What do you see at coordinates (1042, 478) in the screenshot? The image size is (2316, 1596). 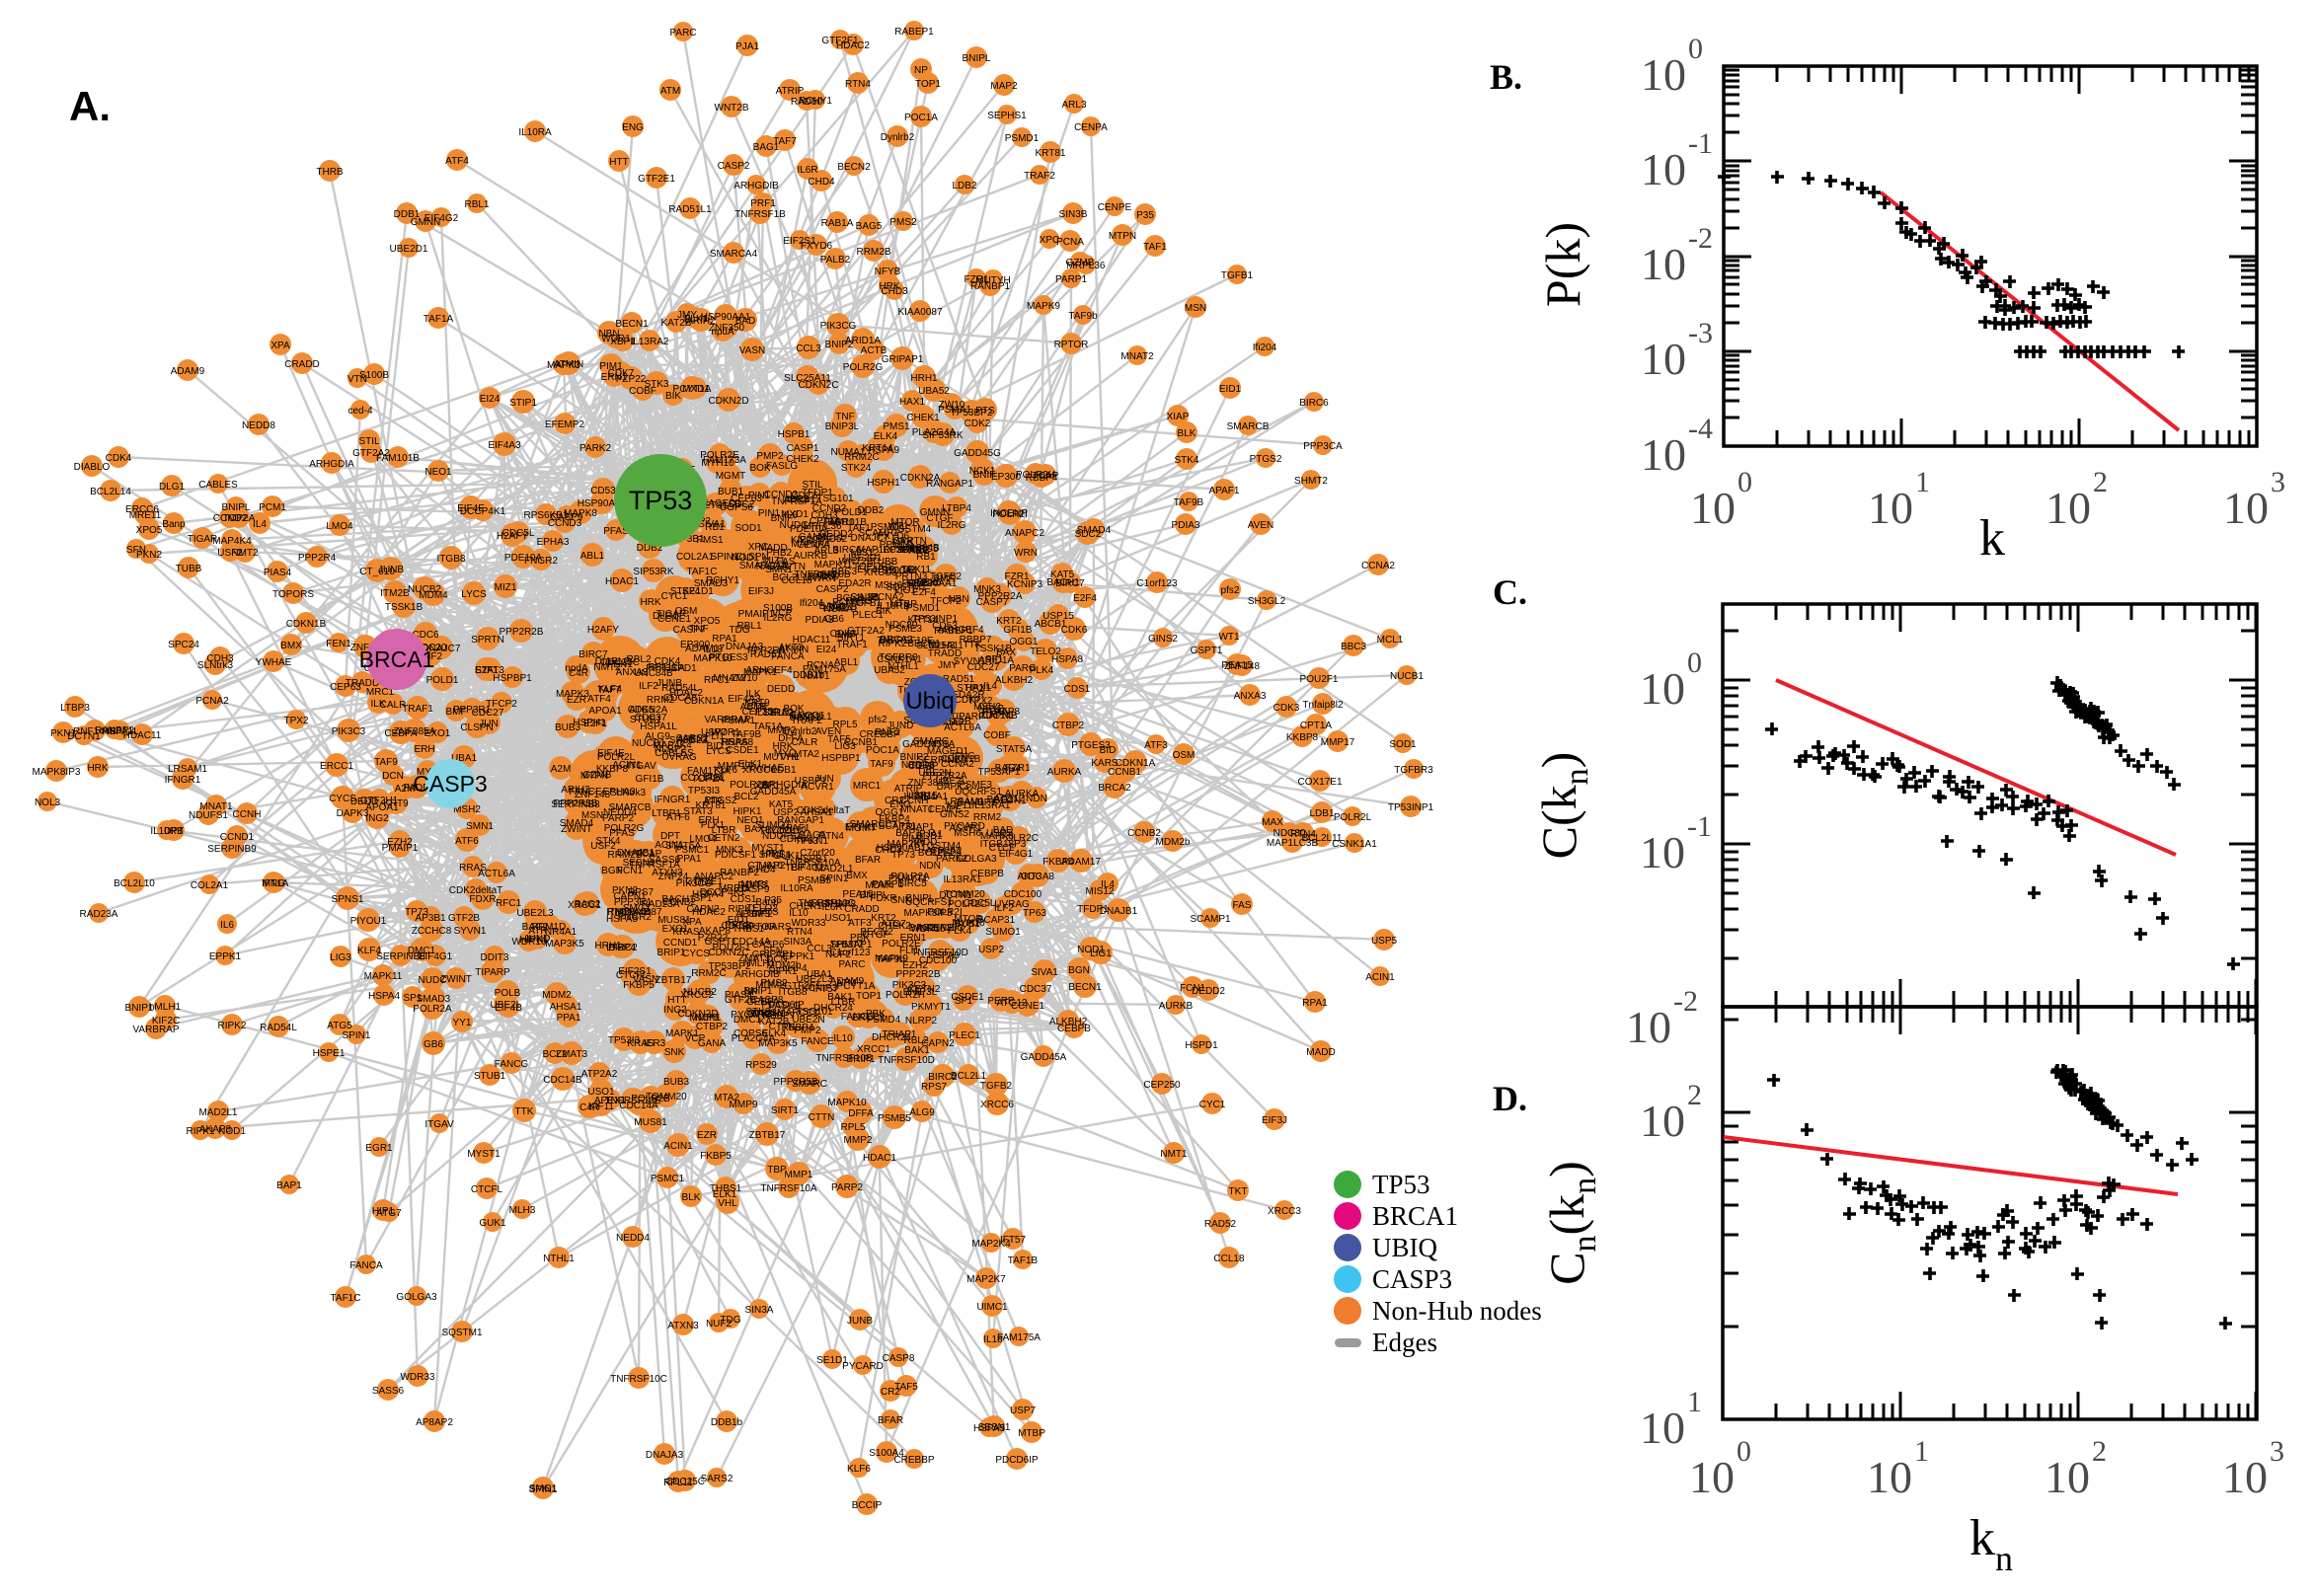 I see `svg-text: RBBP4` at bounding box center [1042, 478].